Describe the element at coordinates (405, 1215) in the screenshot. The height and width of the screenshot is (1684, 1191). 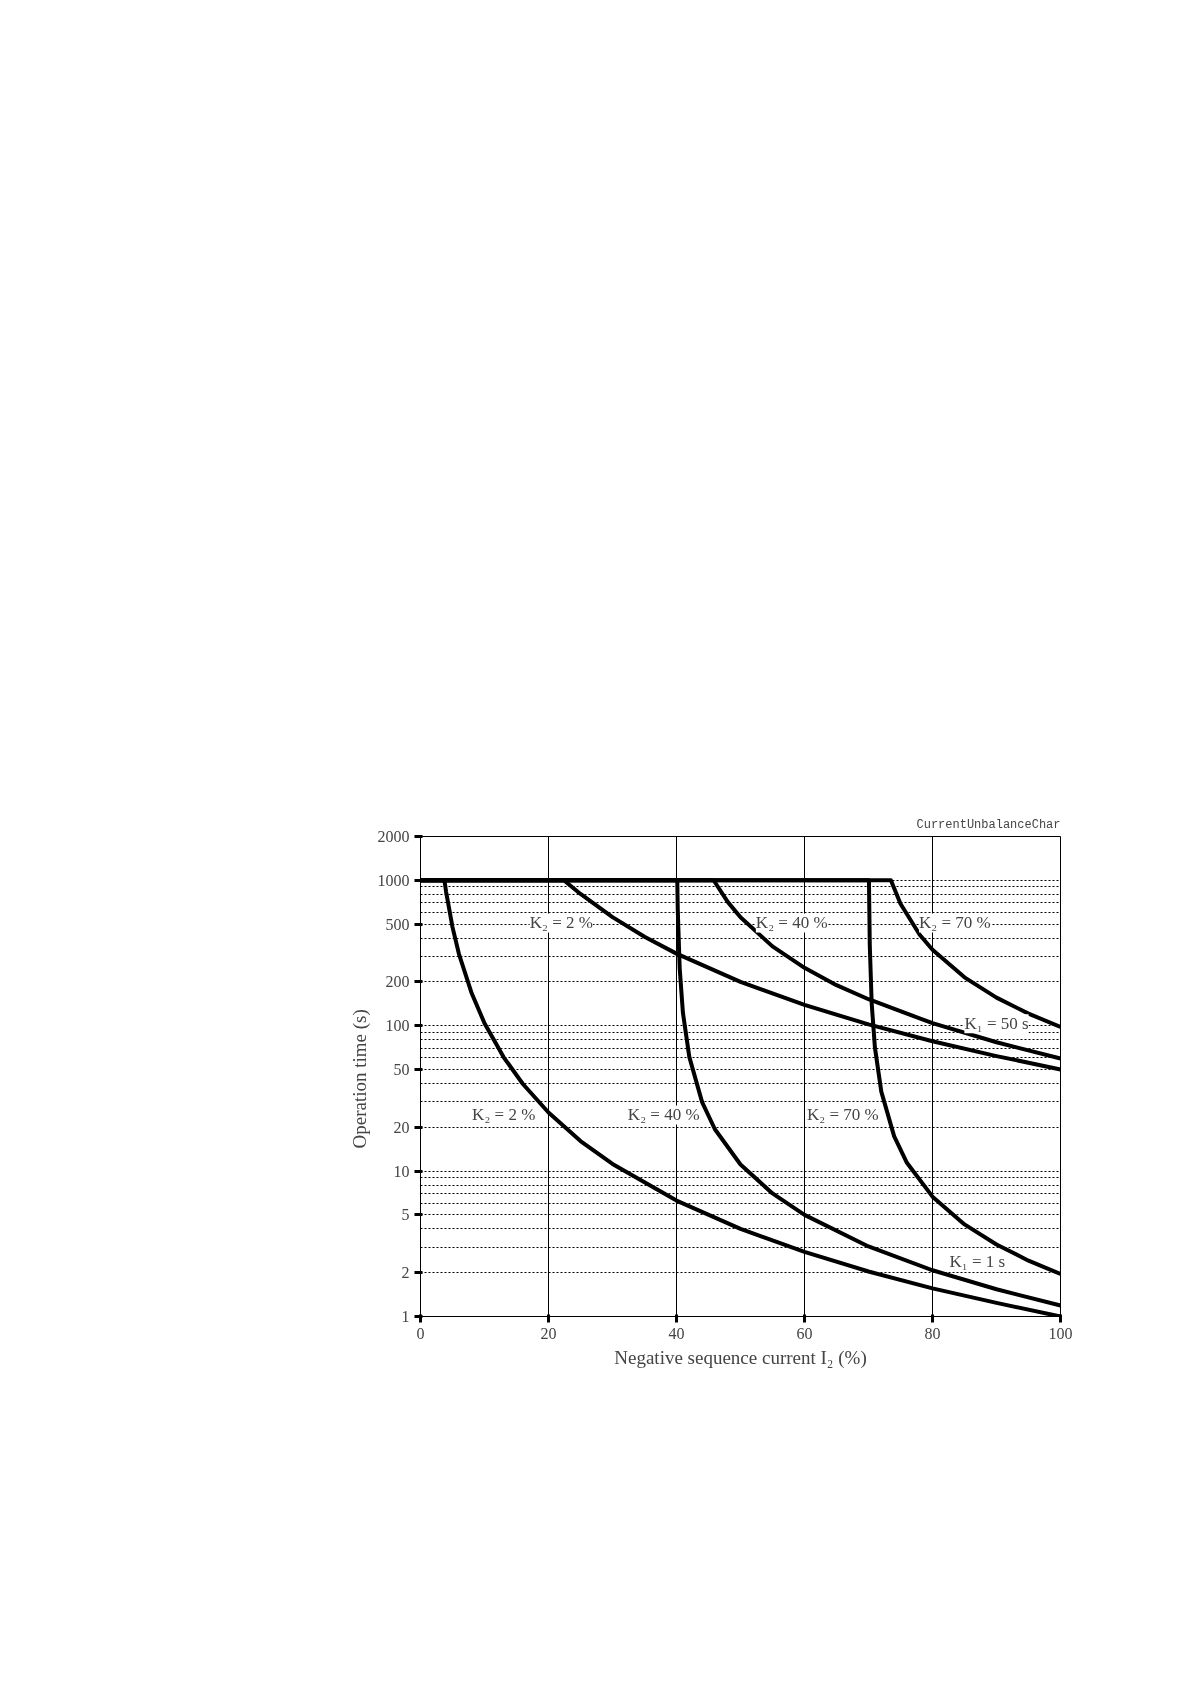
I see `y-tick-label: 5` at that location.